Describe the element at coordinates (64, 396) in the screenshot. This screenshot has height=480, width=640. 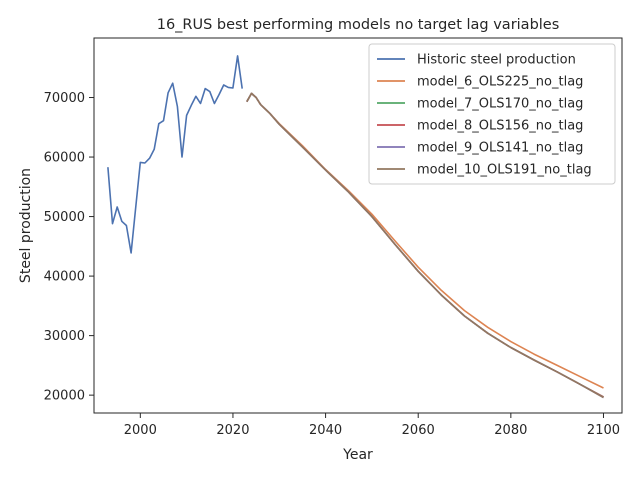
I see `y-tick-label: 20000` at that location.